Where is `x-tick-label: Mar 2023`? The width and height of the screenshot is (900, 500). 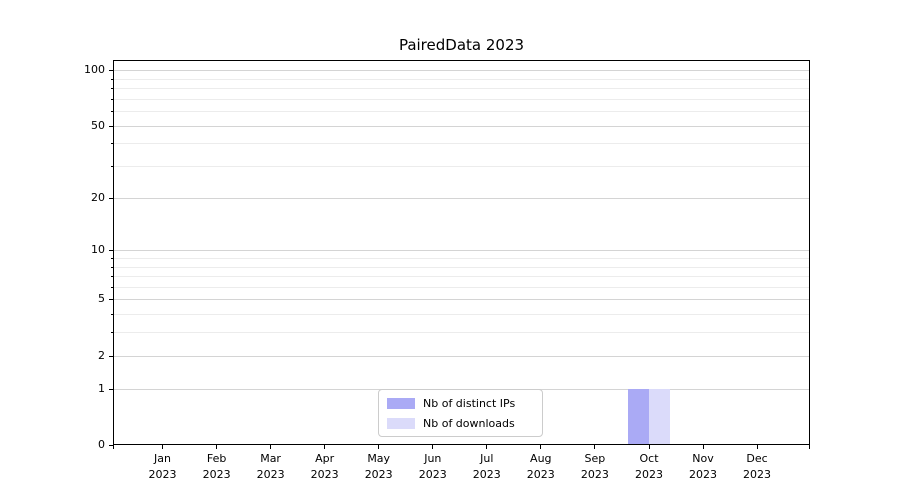
x-tick-label: Mar 2023 is located at coordinates (271, 466).